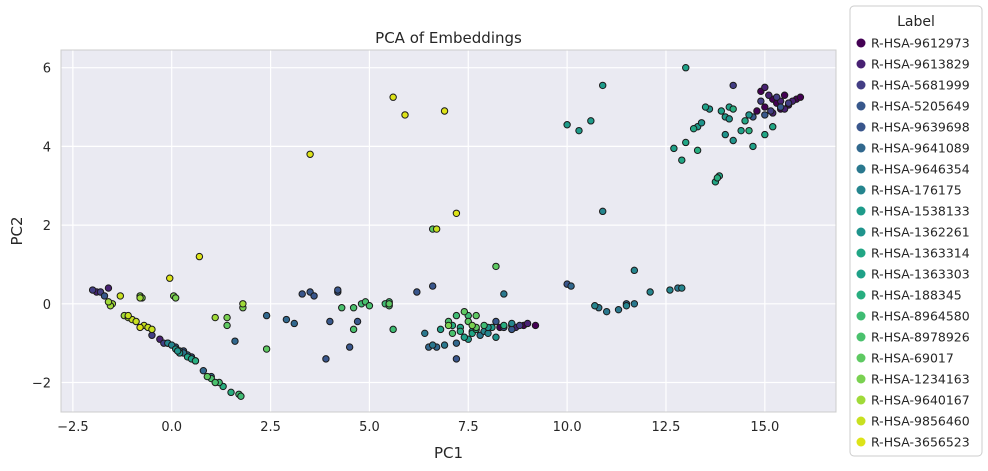 Image resolution: width=988 pixels, height=471 pixels. What do you see at coordinates (418, 427) in the screenshot?
I see `x-tick-labels: −2.5 0.0 2.5 5.0 7.5 10.0 12.5 15.0` at bounding box center [418, 427].